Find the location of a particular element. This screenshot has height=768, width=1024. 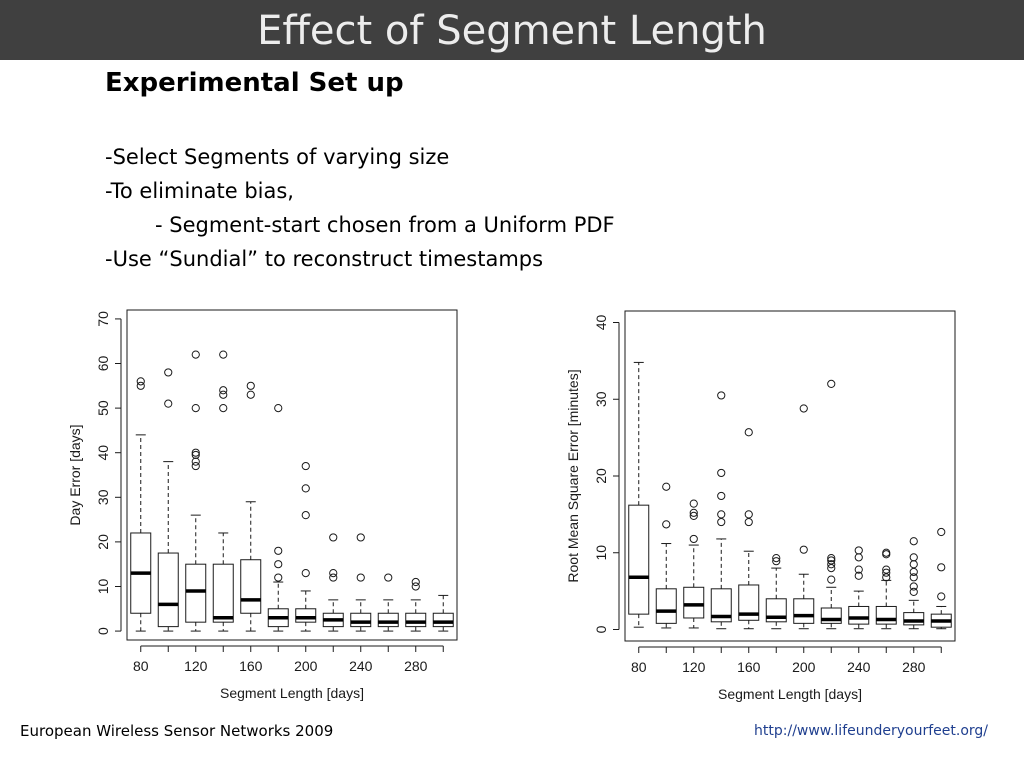

footer-conference: European Wireless Sensor Networks 2009 is located at coordinates (177, 731).